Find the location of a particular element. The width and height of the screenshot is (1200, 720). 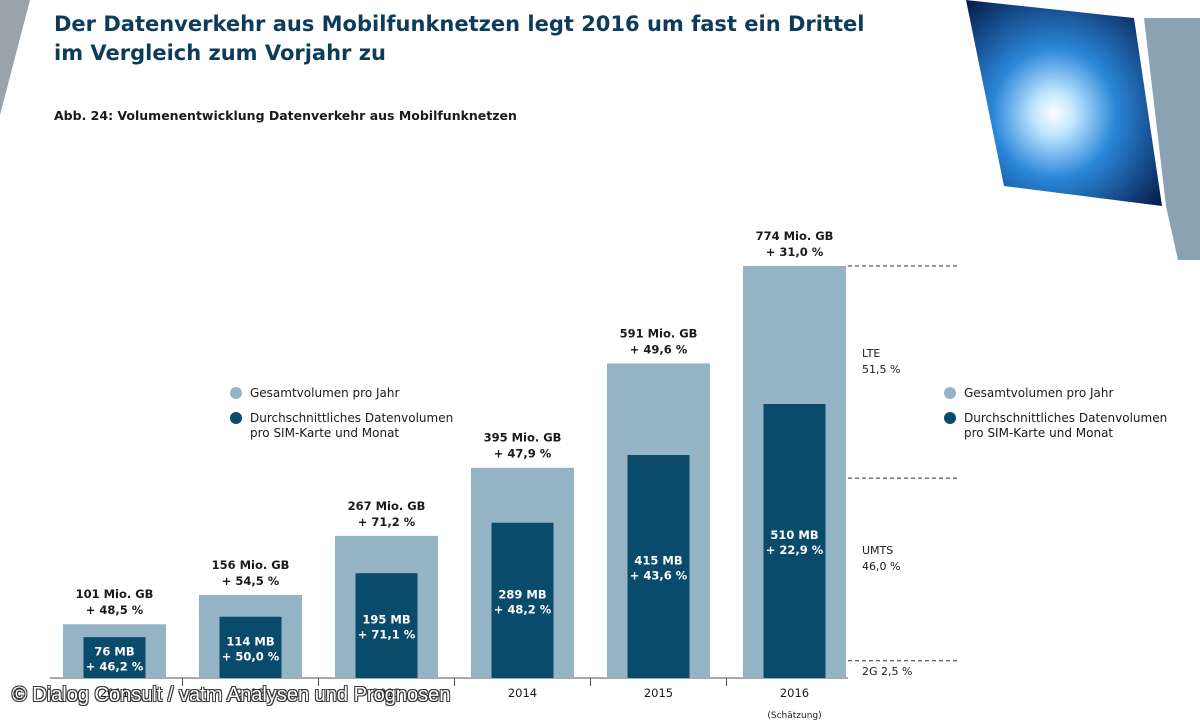

bar-avg-2014 is located at coordinates (522, 600).